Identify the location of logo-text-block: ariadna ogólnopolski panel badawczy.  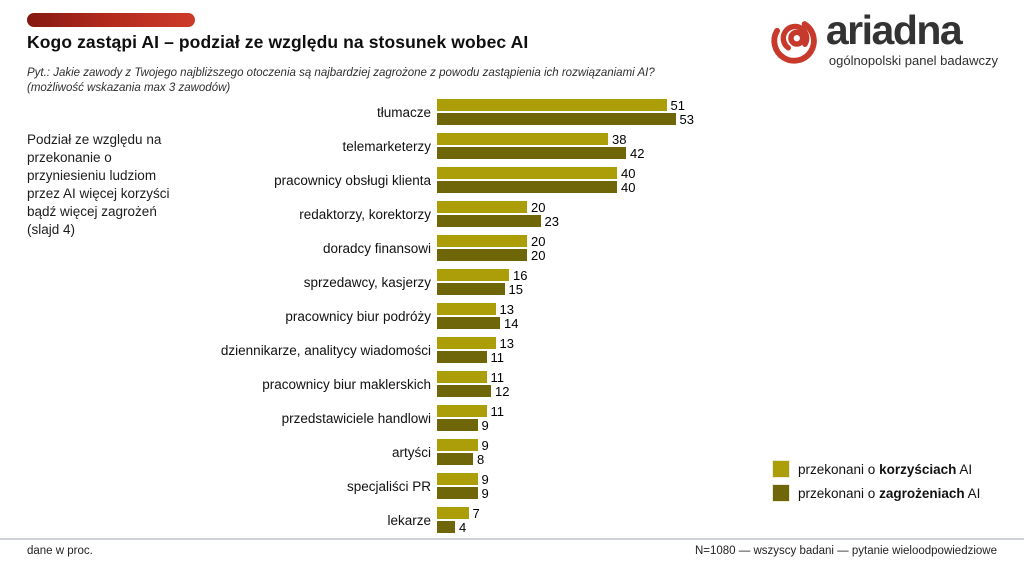
(912, 38).